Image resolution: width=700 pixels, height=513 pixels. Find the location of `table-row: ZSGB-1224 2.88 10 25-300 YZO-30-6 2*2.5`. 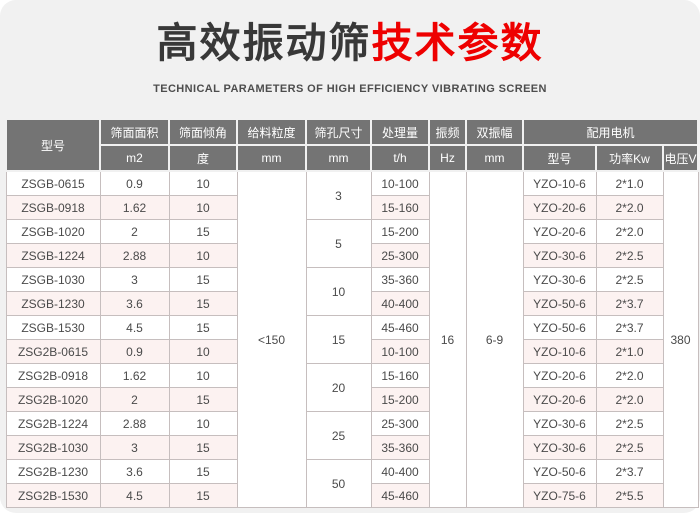

table-row: ZSGB-1224 2.88 10 25-300 YZO-30-6 2*2.5 is located at coordinates (351, 255).